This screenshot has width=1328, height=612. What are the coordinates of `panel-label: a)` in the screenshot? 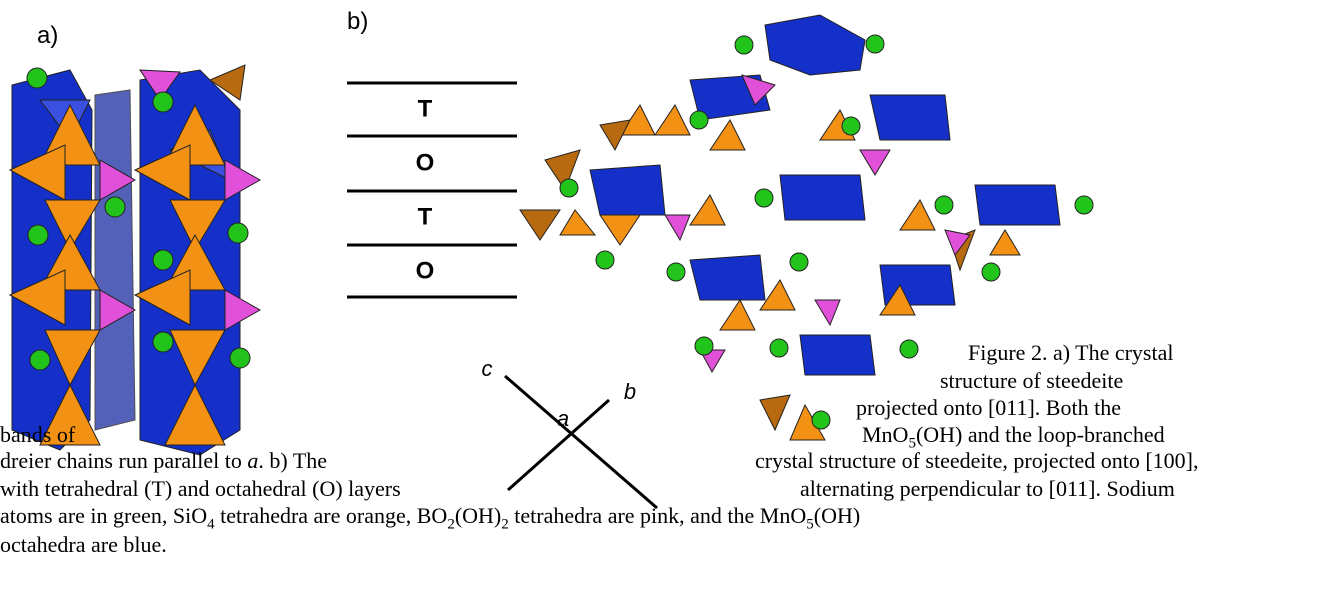 It's located at (48, 35).